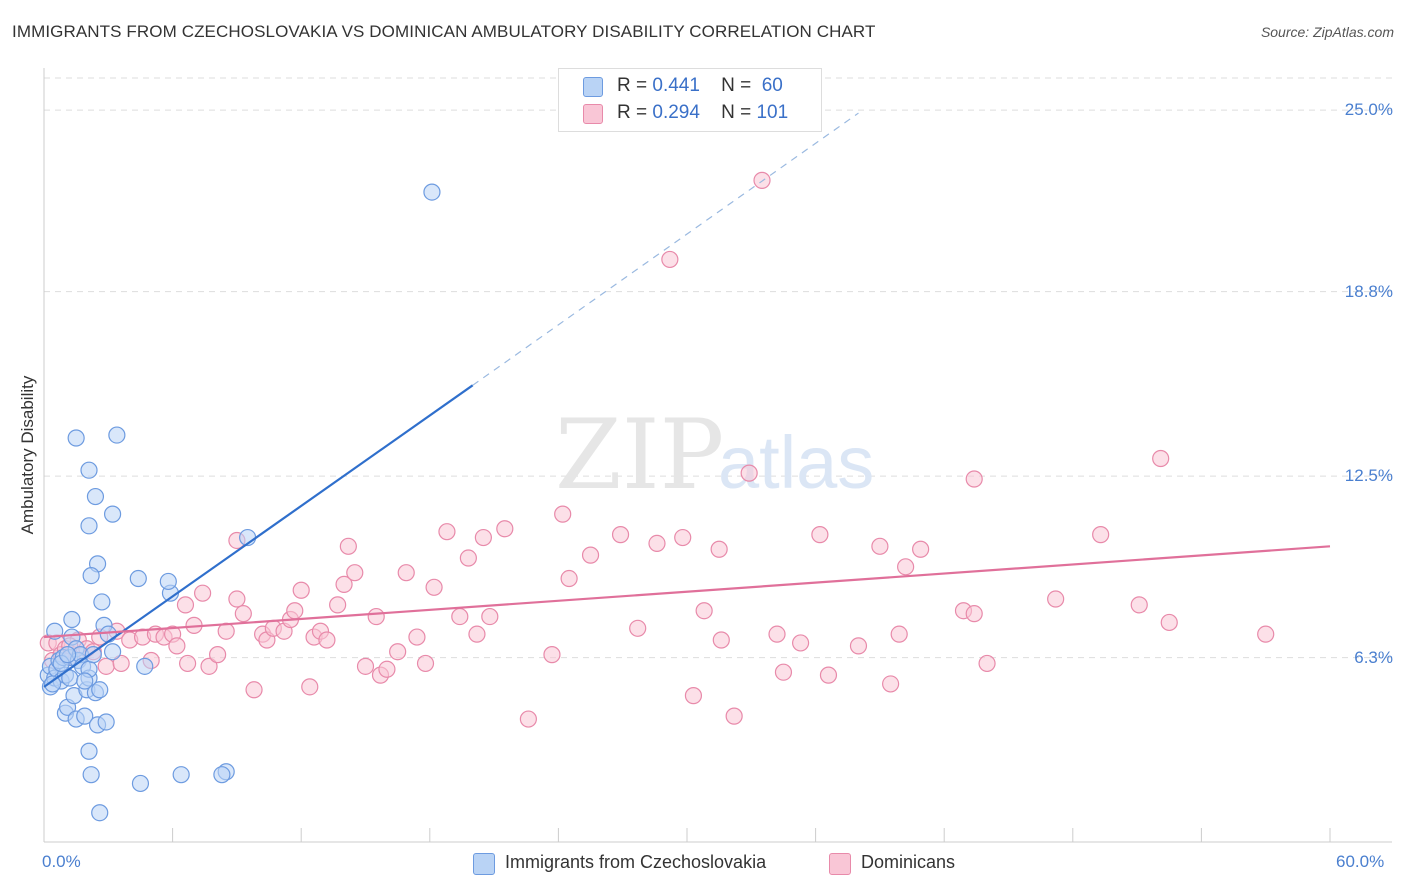 Image resolution: width=1406 pixels, height=892 pixels. Describe the element at coordinates (1327, 32) in the screenshot. I see `source-label: Source: ZipAtlas.com` at that location.